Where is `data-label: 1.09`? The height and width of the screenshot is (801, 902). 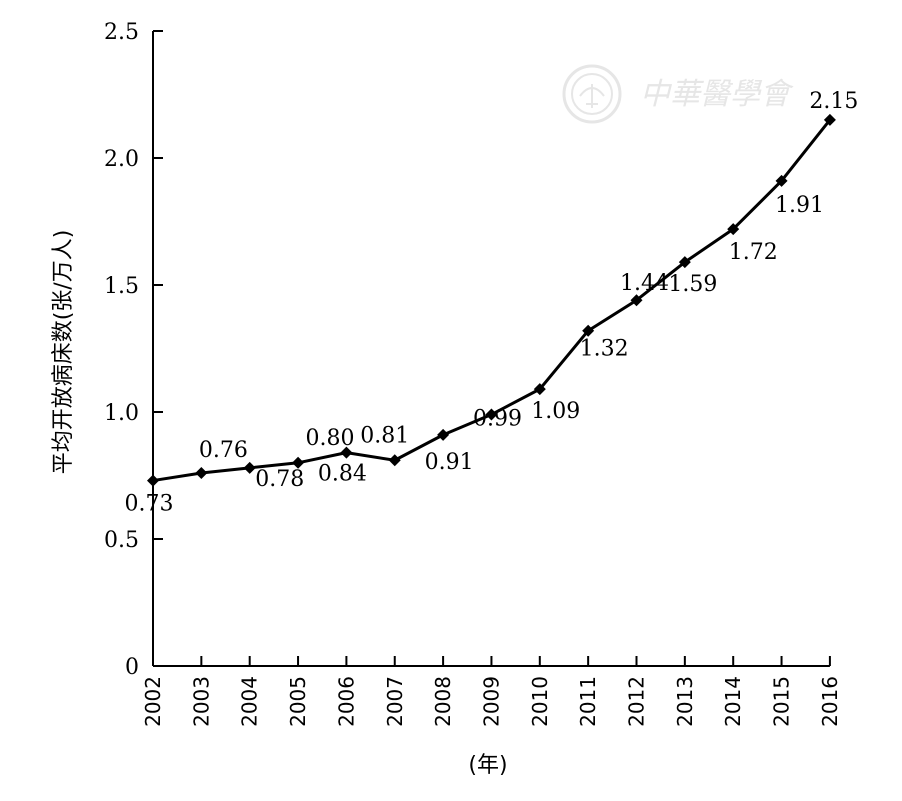
data-label: 1.09 is located at coordinates (555, 411).